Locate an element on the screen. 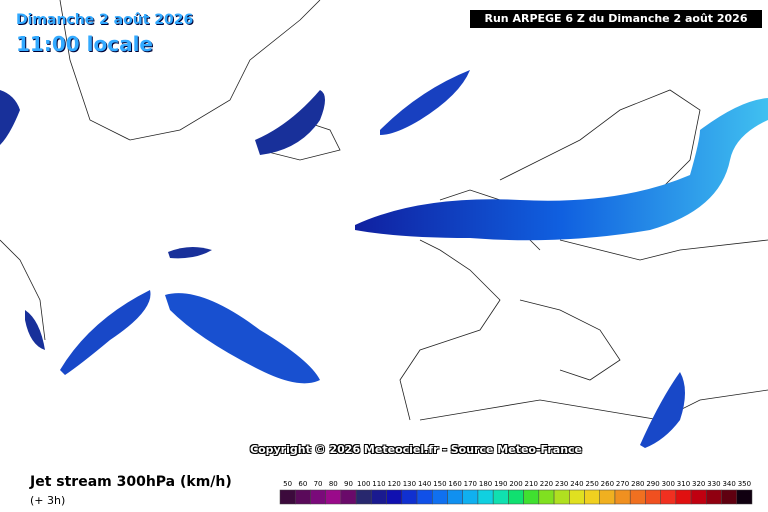  level-label: 330 is located at coordinates (713, 484).